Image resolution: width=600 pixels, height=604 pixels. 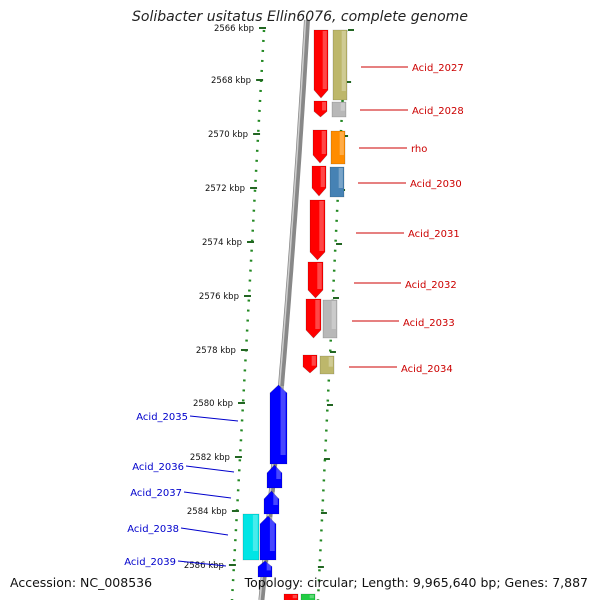 I want to click on feature-acid-2028, so click(x=339, y=109).